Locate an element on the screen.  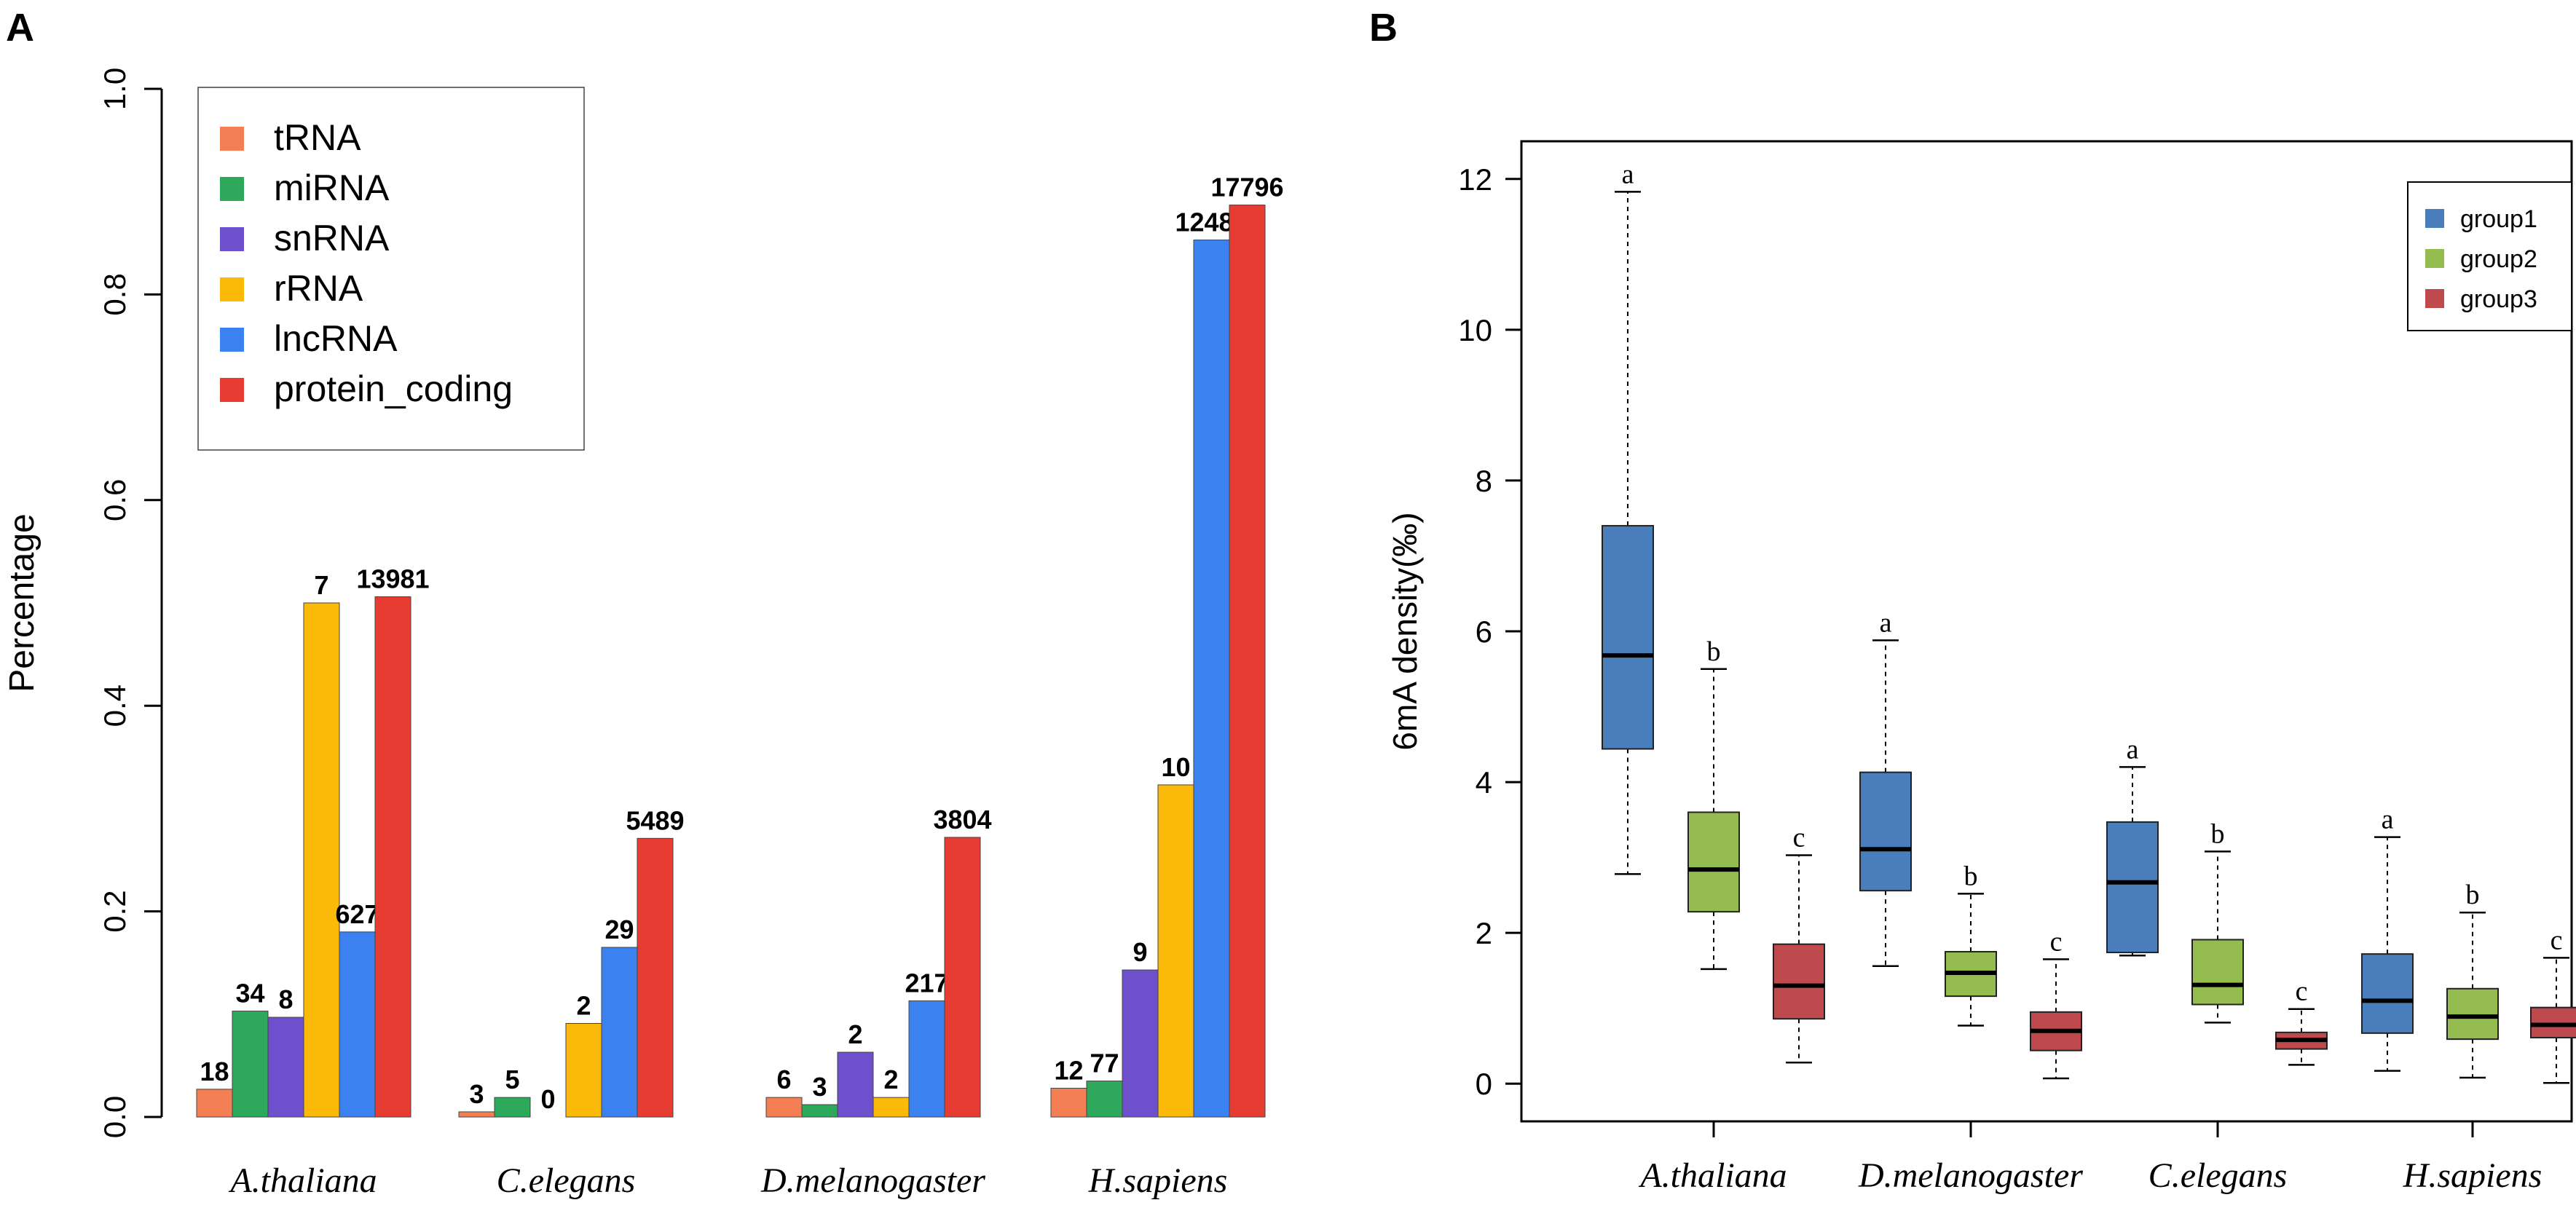
bar-value-label: 217 is located at coordinates (926, 983).